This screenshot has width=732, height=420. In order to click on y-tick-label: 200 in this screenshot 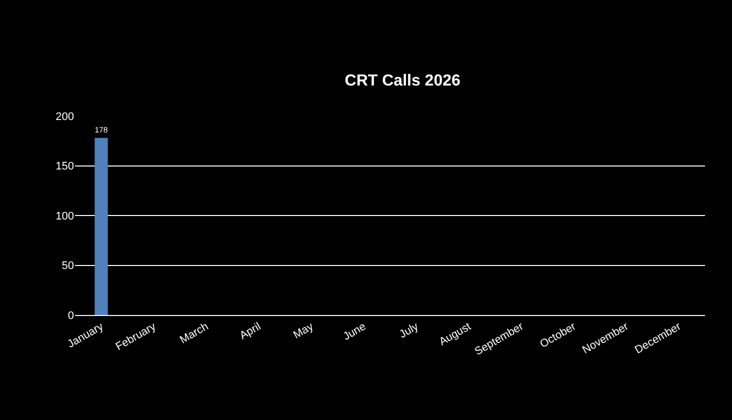, I will do `click(65, 116)`.